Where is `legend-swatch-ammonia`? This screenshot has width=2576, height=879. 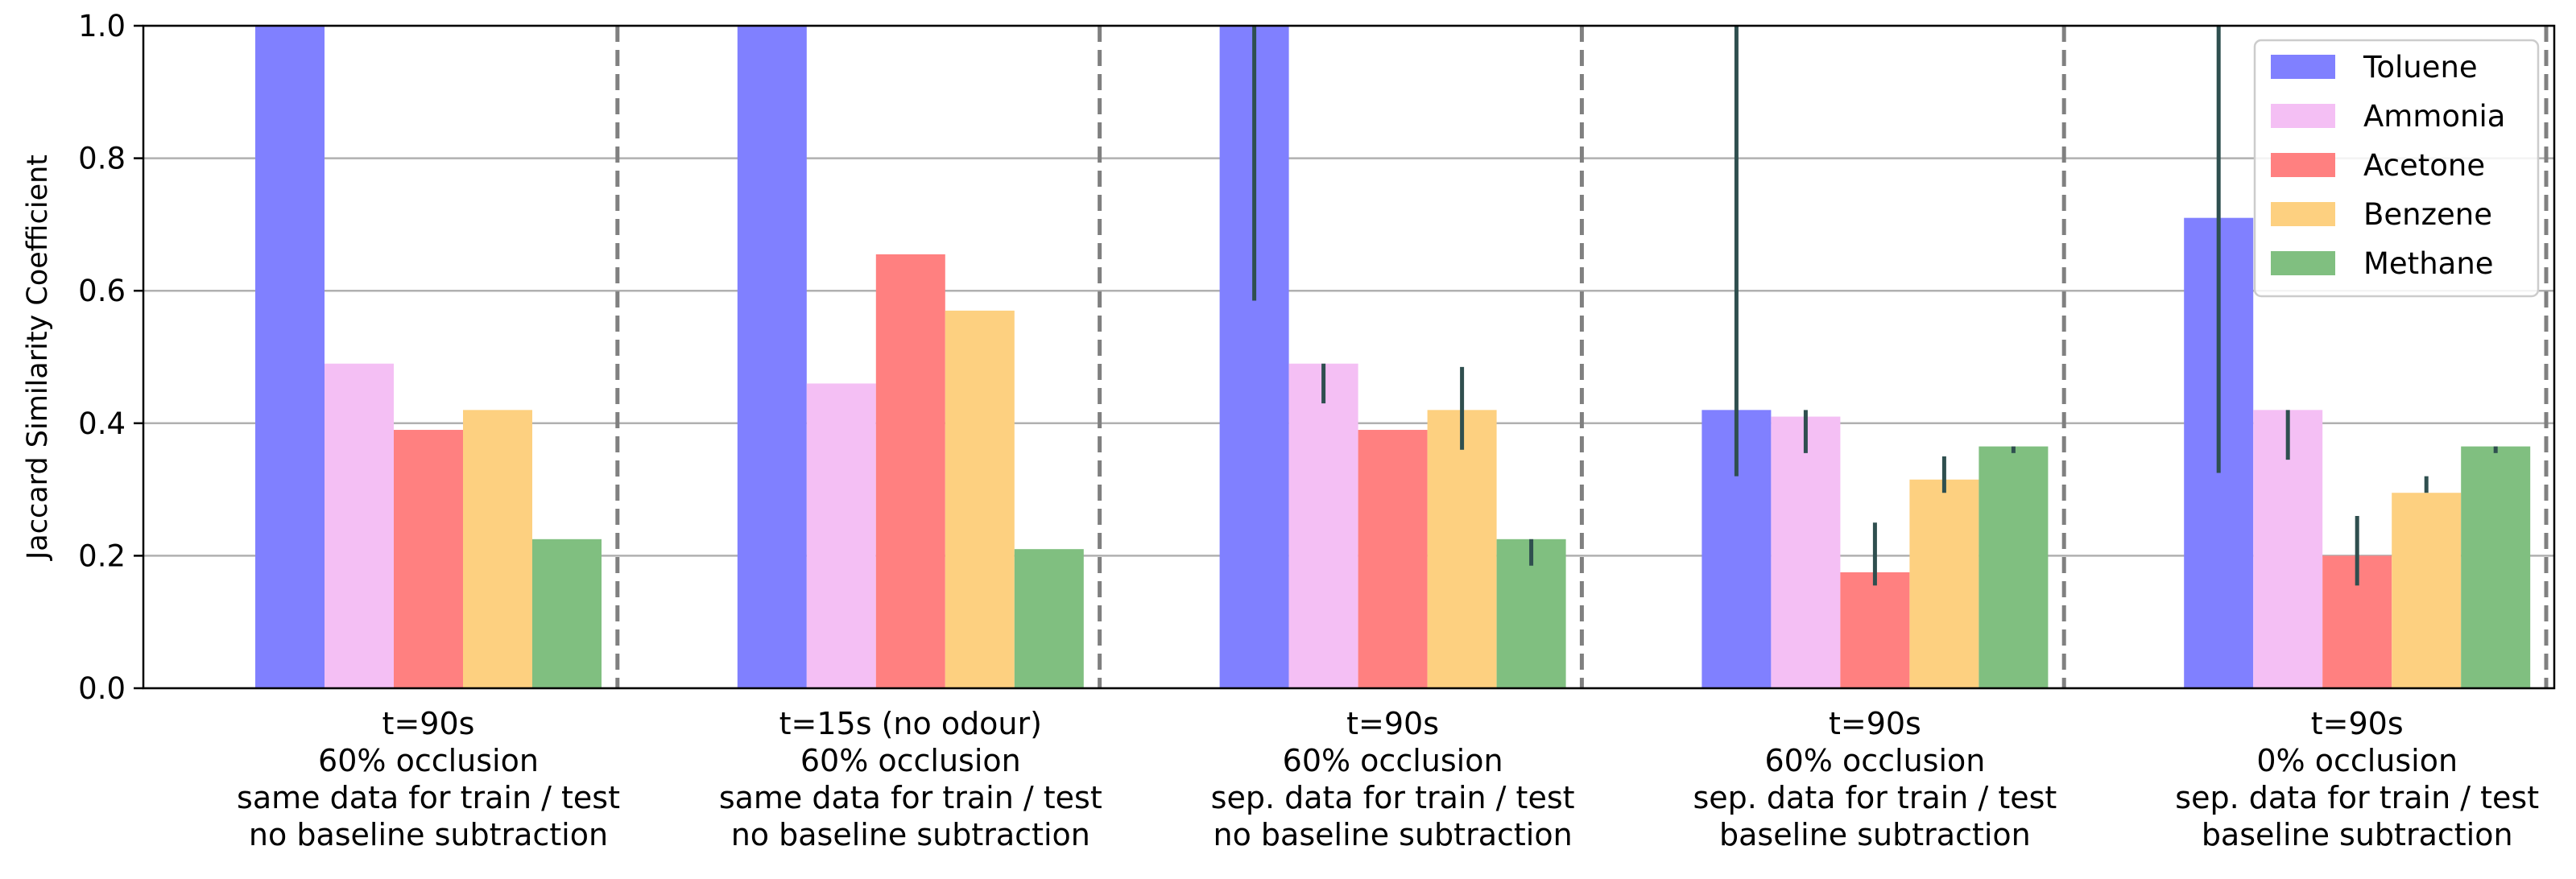 legend-swatch-ammonia is located at coordinates (2303, 116).